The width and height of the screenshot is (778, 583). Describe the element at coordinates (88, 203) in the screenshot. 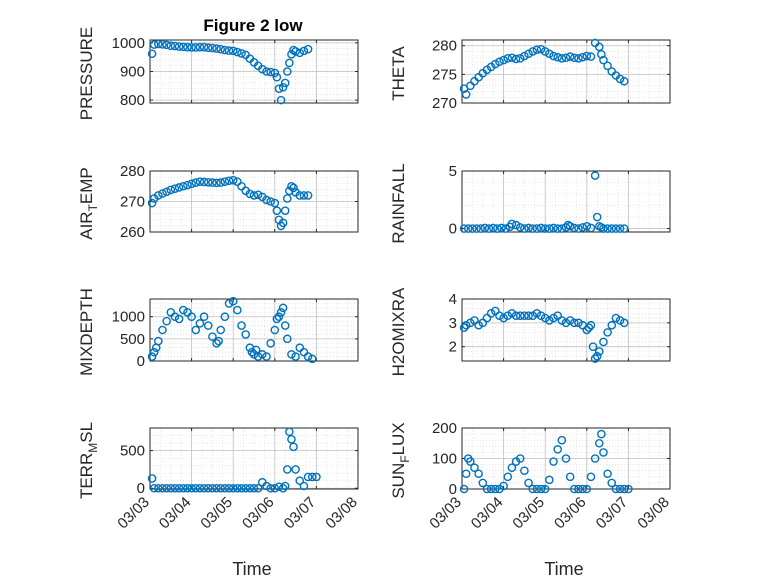

I see `y-axis-label: AIRTEMP` at that location.